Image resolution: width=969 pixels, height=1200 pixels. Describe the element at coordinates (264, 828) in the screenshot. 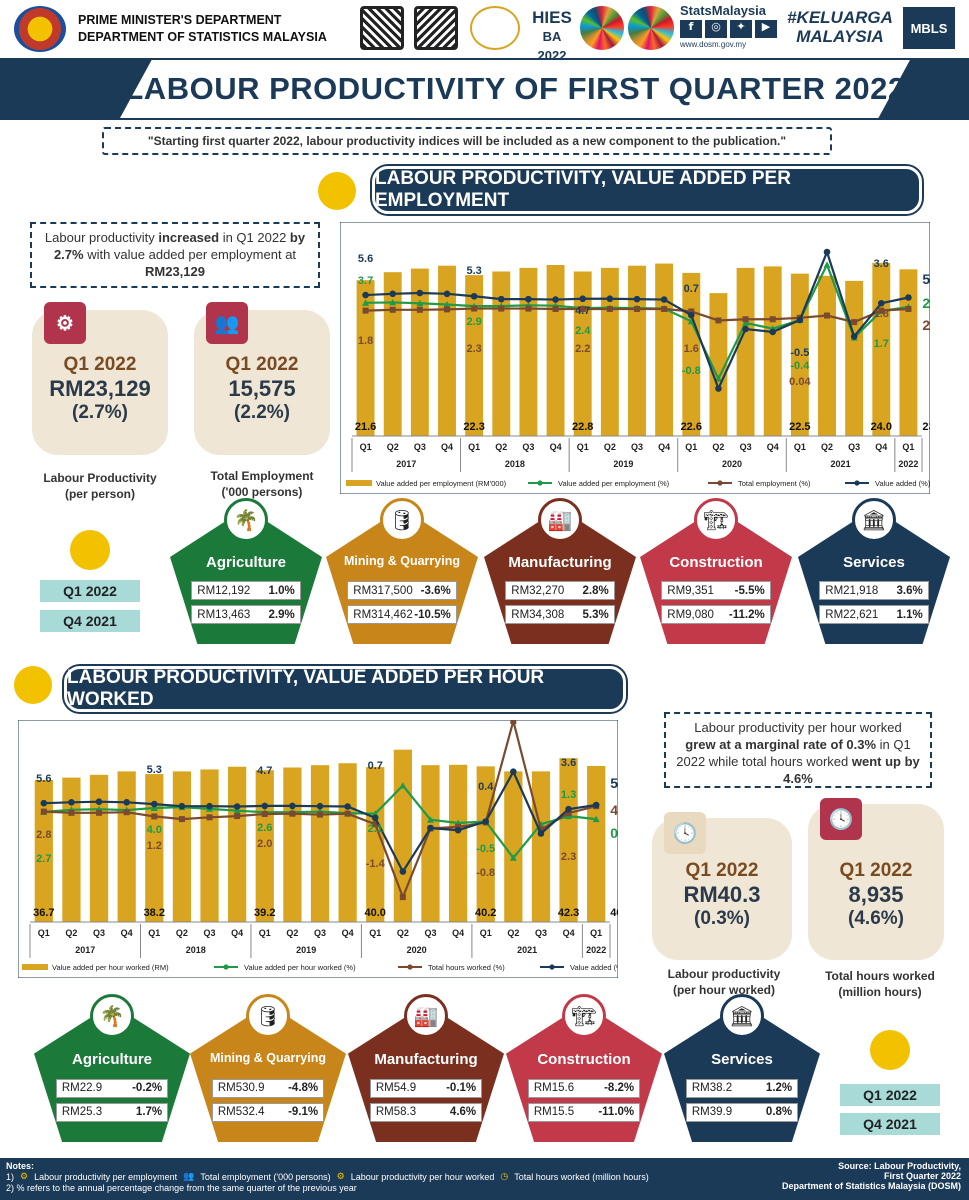

I see `data-label: 2.6` at that location.